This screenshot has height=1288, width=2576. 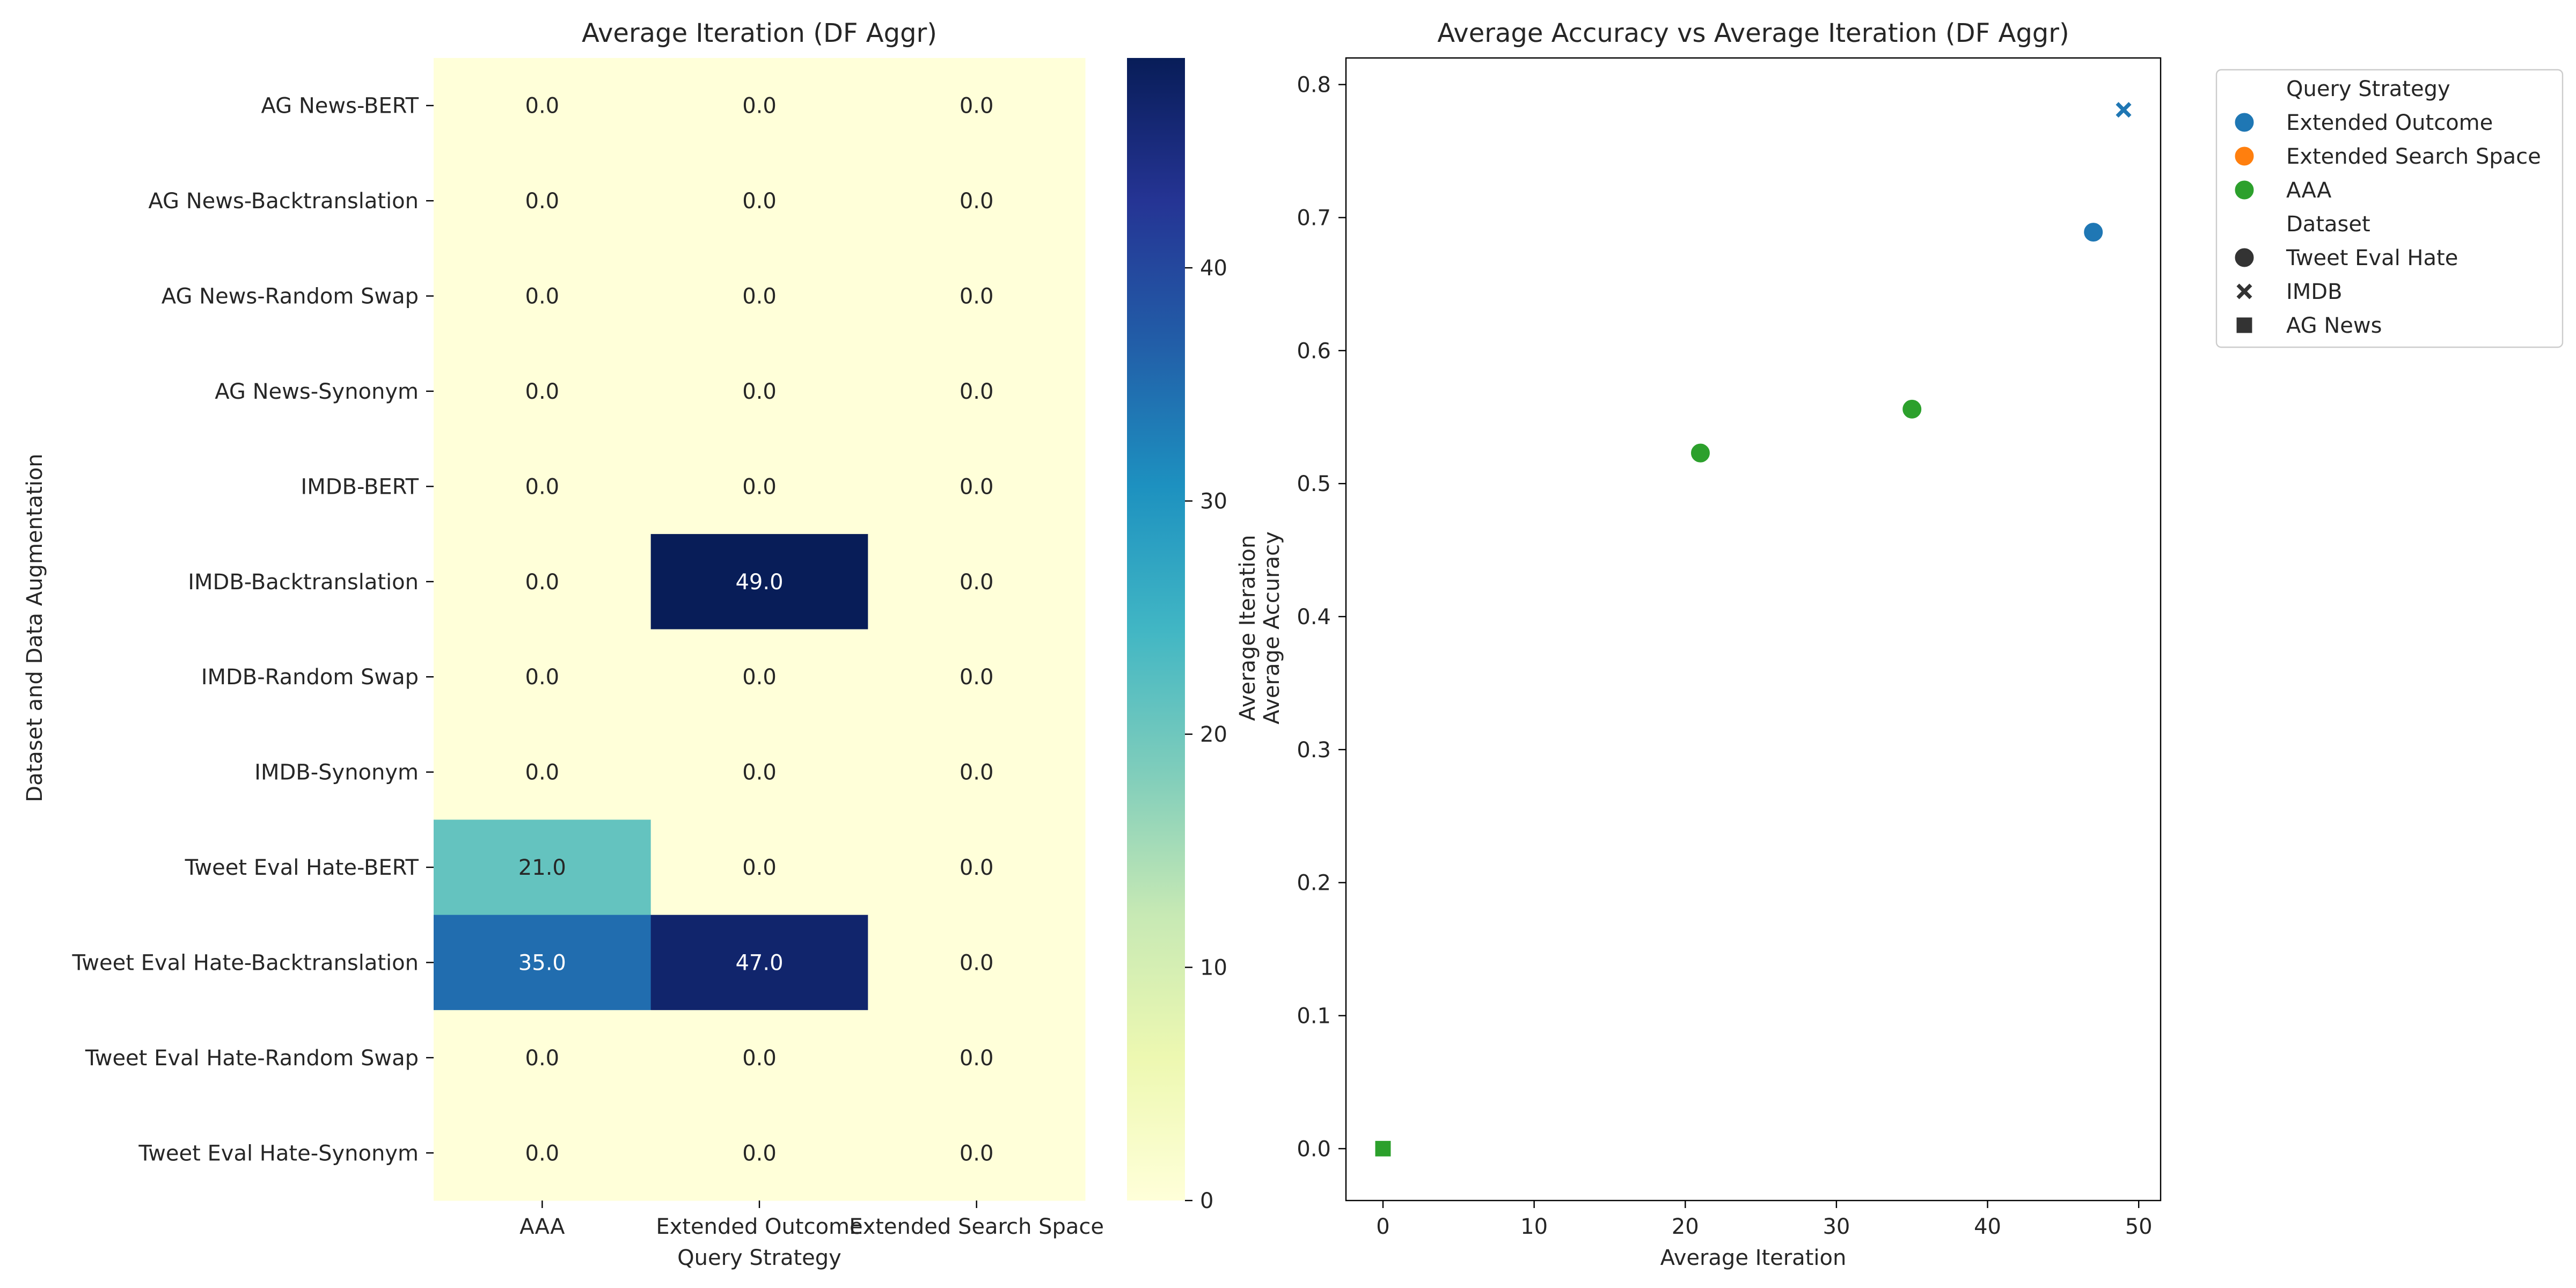 I want to click on heatmap-y-tick-label: IMDB-Backtranslation, so click(x=303, y=582).